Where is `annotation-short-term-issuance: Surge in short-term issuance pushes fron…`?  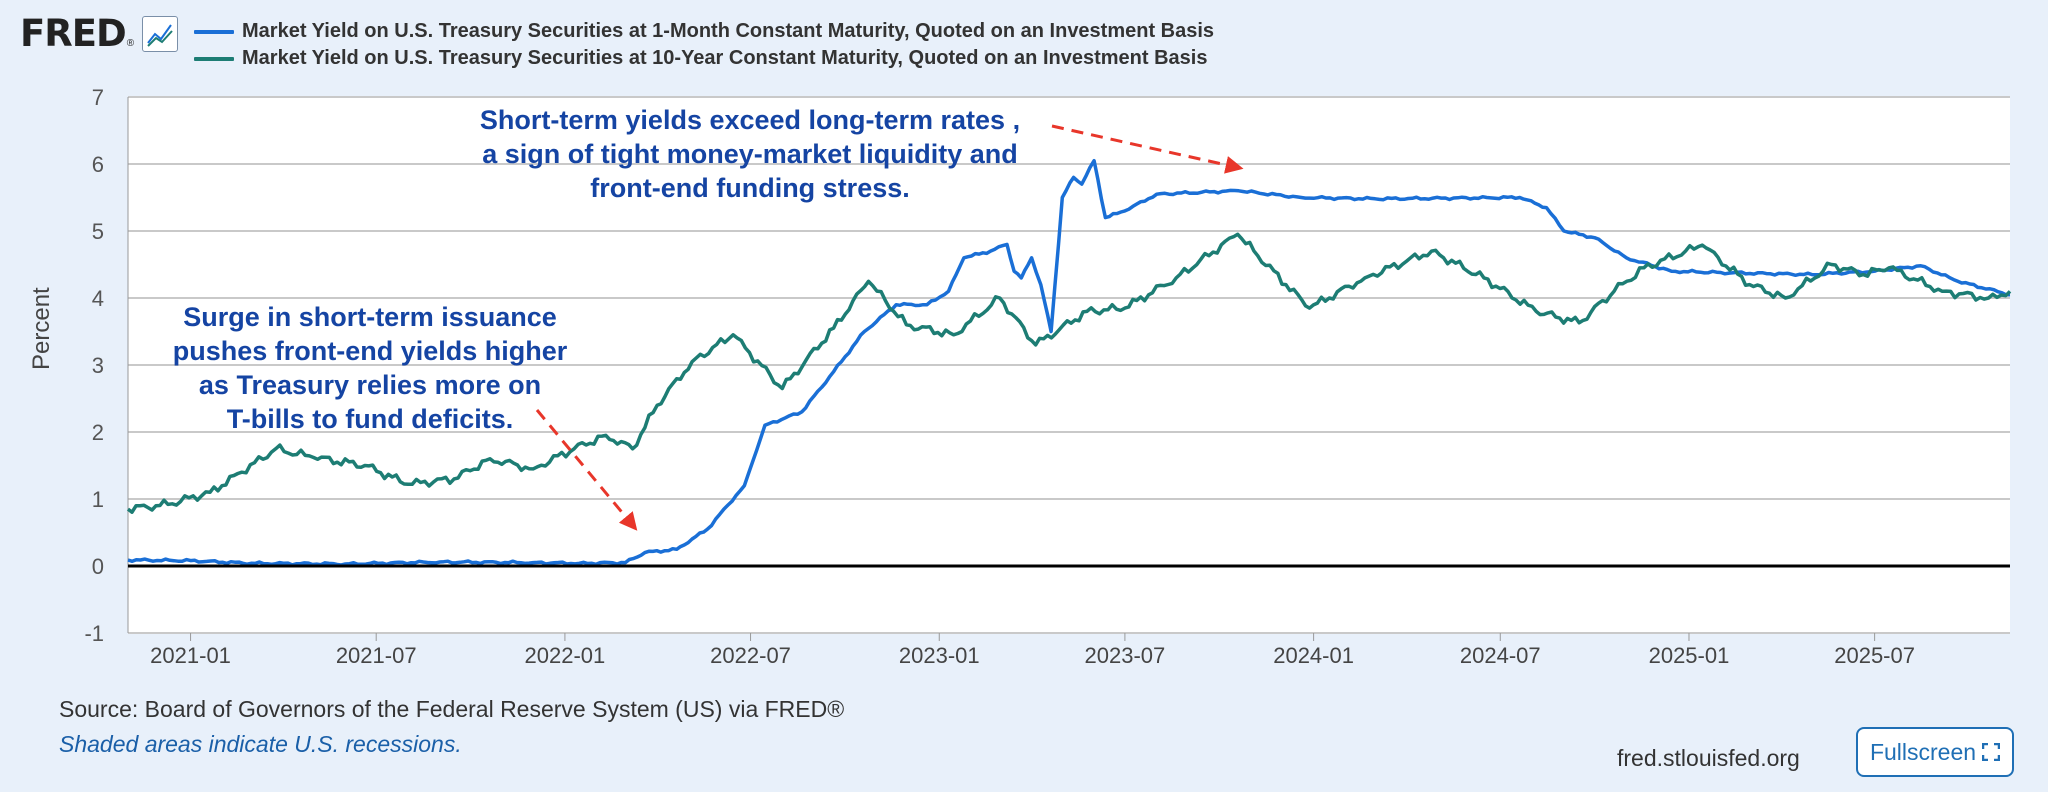 annotation-short-term-issuance: Surge in short-term issuance pushes fron… is located at coordinates (370, 368).